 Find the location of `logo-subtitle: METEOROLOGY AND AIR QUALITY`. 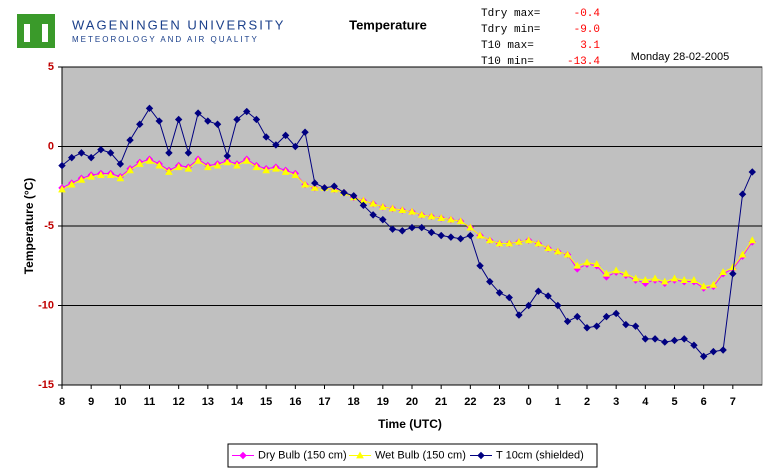

logo-subtitle: METEOROLOGY AND AIR QUALITY is located at coordinates (165, 39).